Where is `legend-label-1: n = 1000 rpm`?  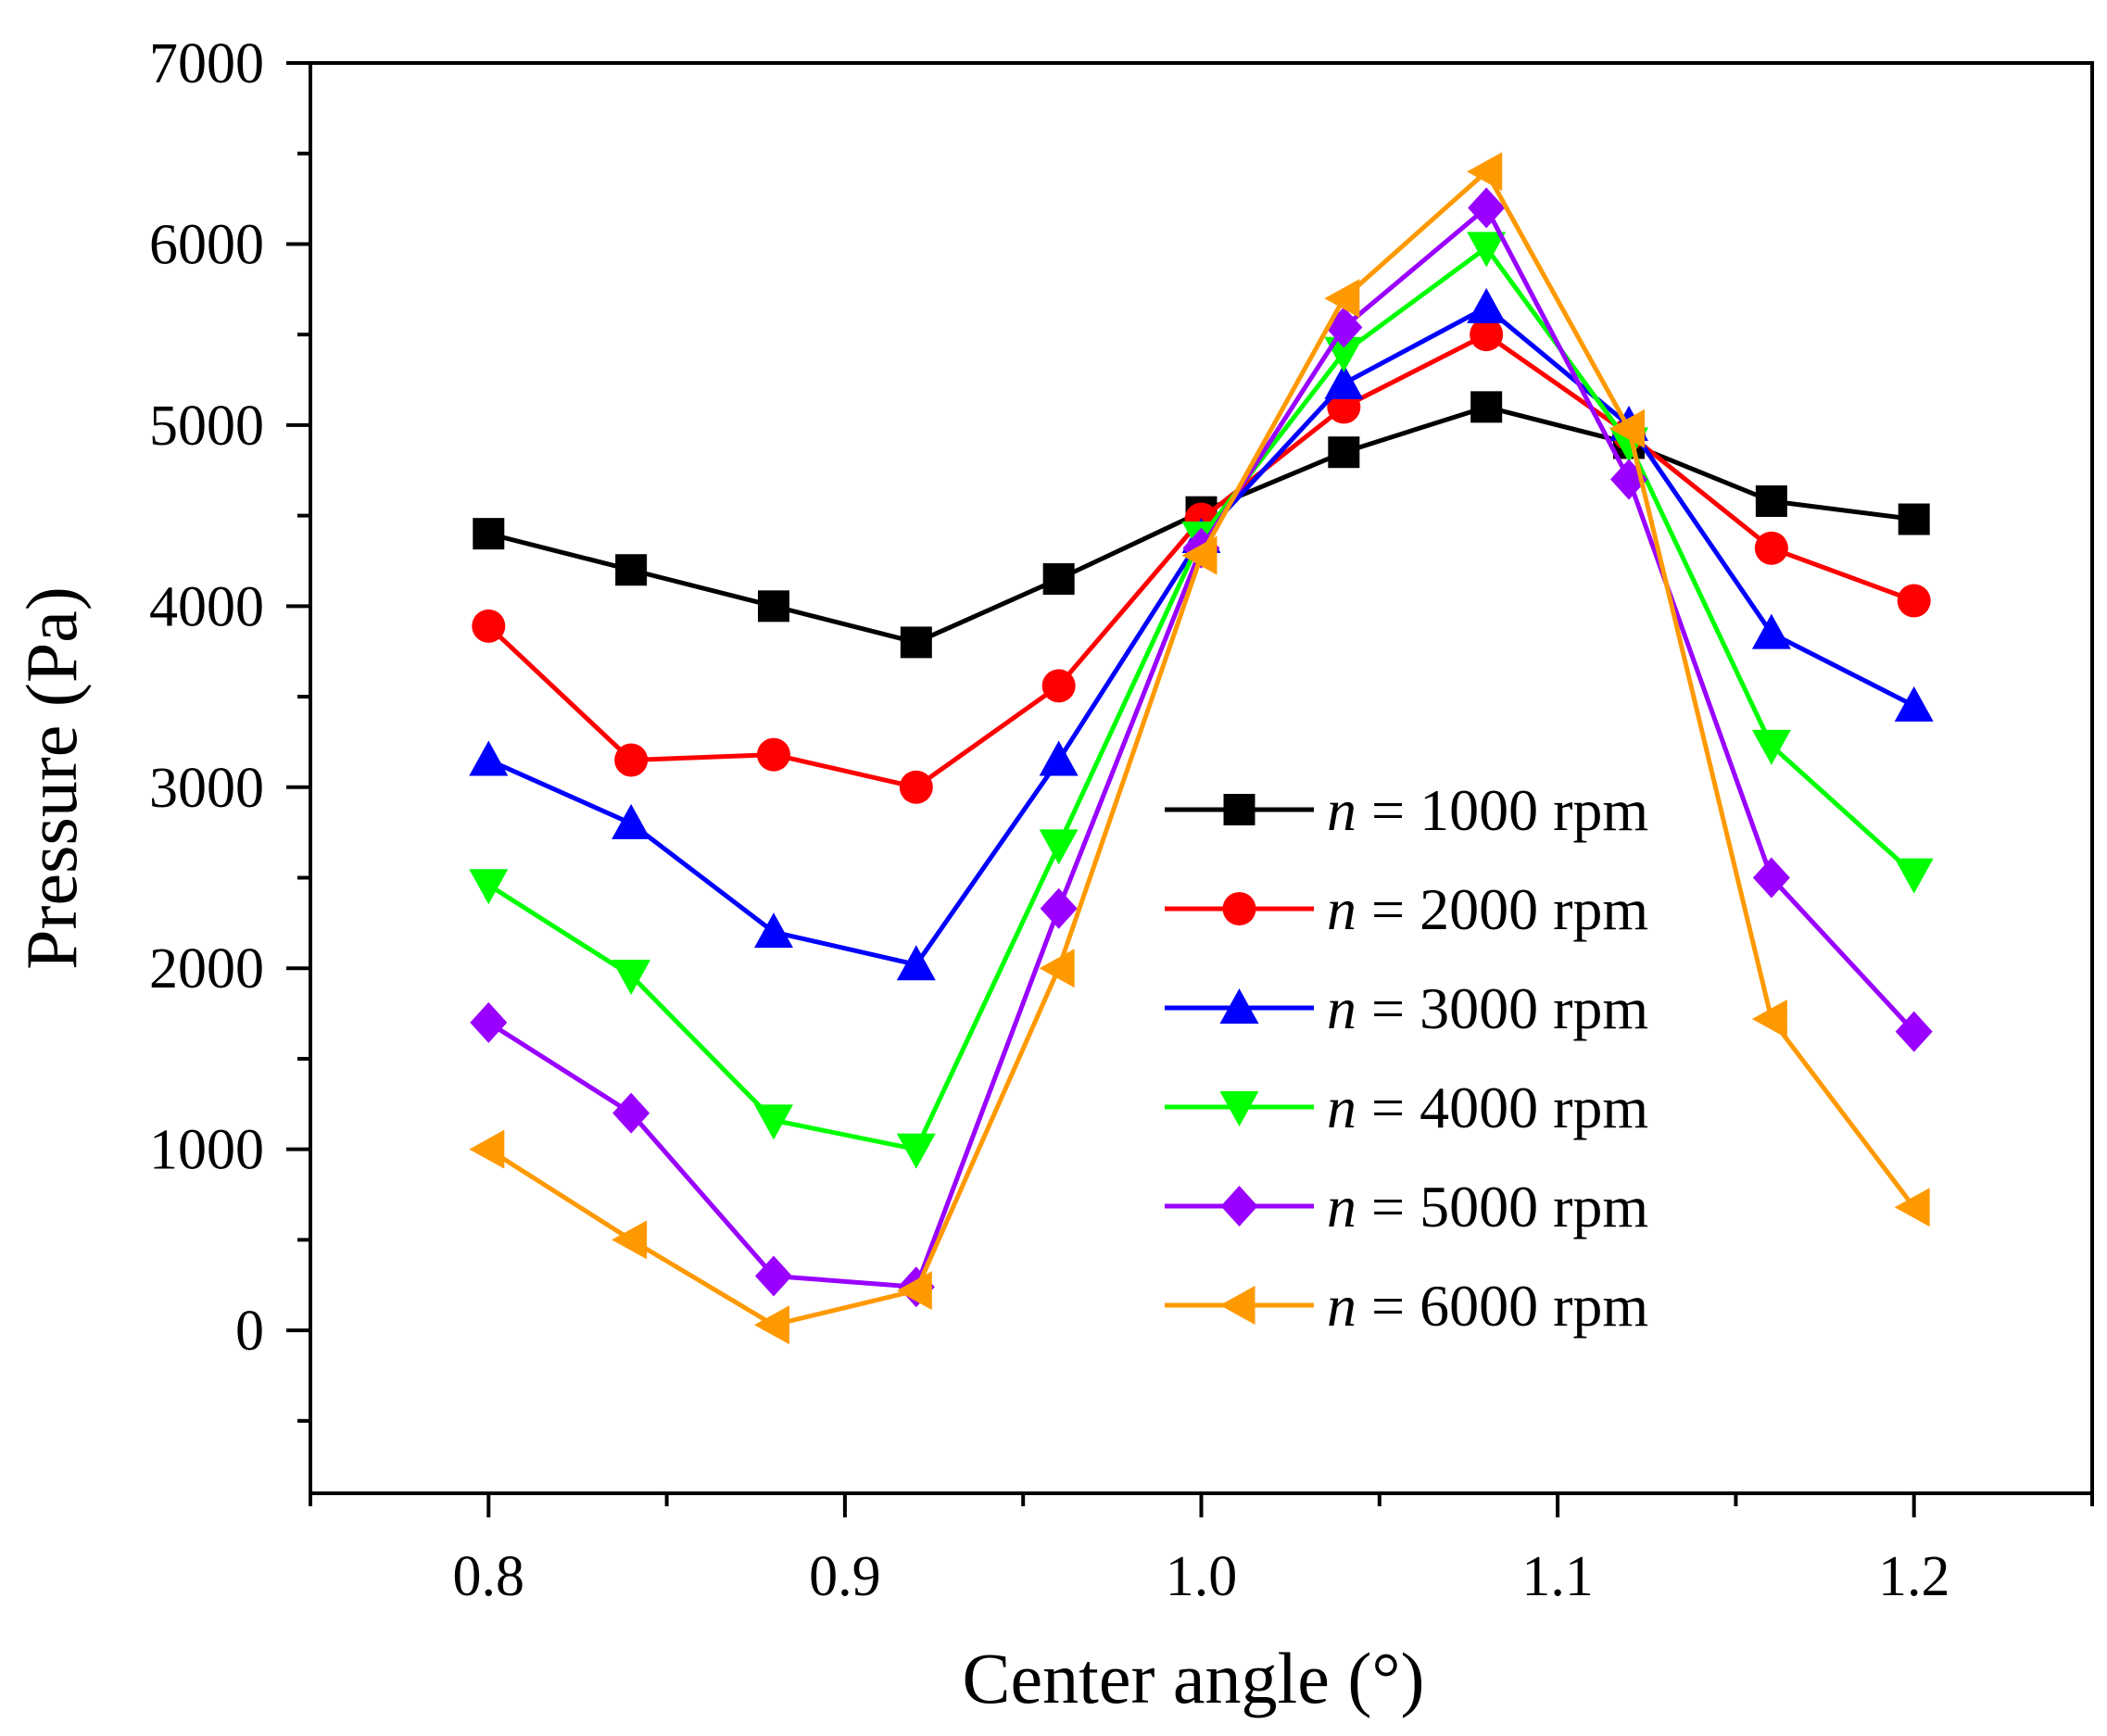 legend-label-1: n = 1000 rpm is located at coordinates (1487, 810).